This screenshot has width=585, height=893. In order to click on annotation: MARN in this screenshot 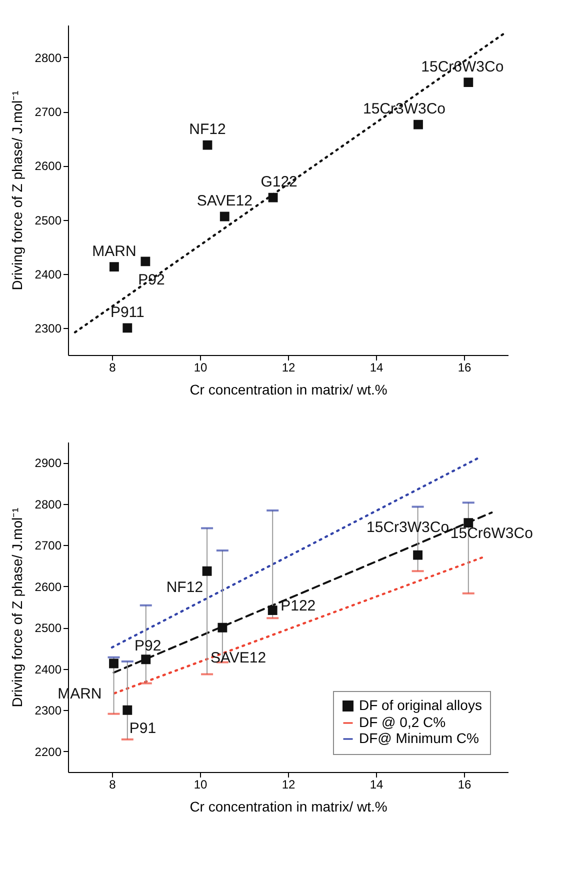, I will do `click(114, 251)`.